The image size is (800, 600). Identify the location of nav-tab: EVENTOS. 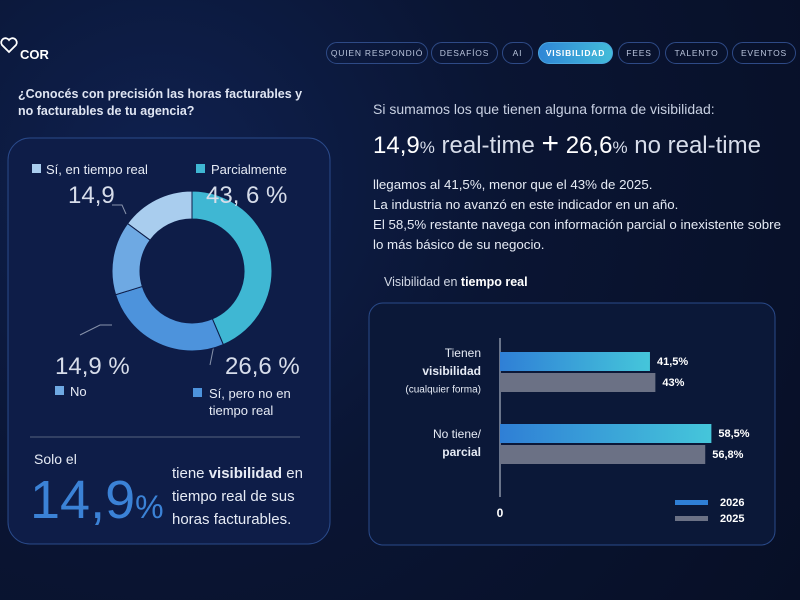
(764, 53).